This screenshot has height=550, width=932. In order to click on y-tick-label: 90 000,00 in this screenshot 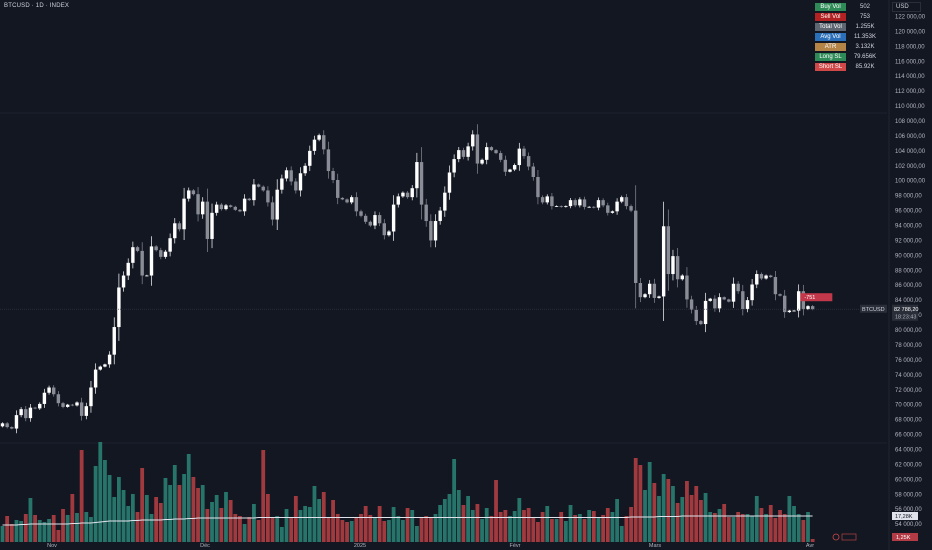, I will do `click(908, 256)`.